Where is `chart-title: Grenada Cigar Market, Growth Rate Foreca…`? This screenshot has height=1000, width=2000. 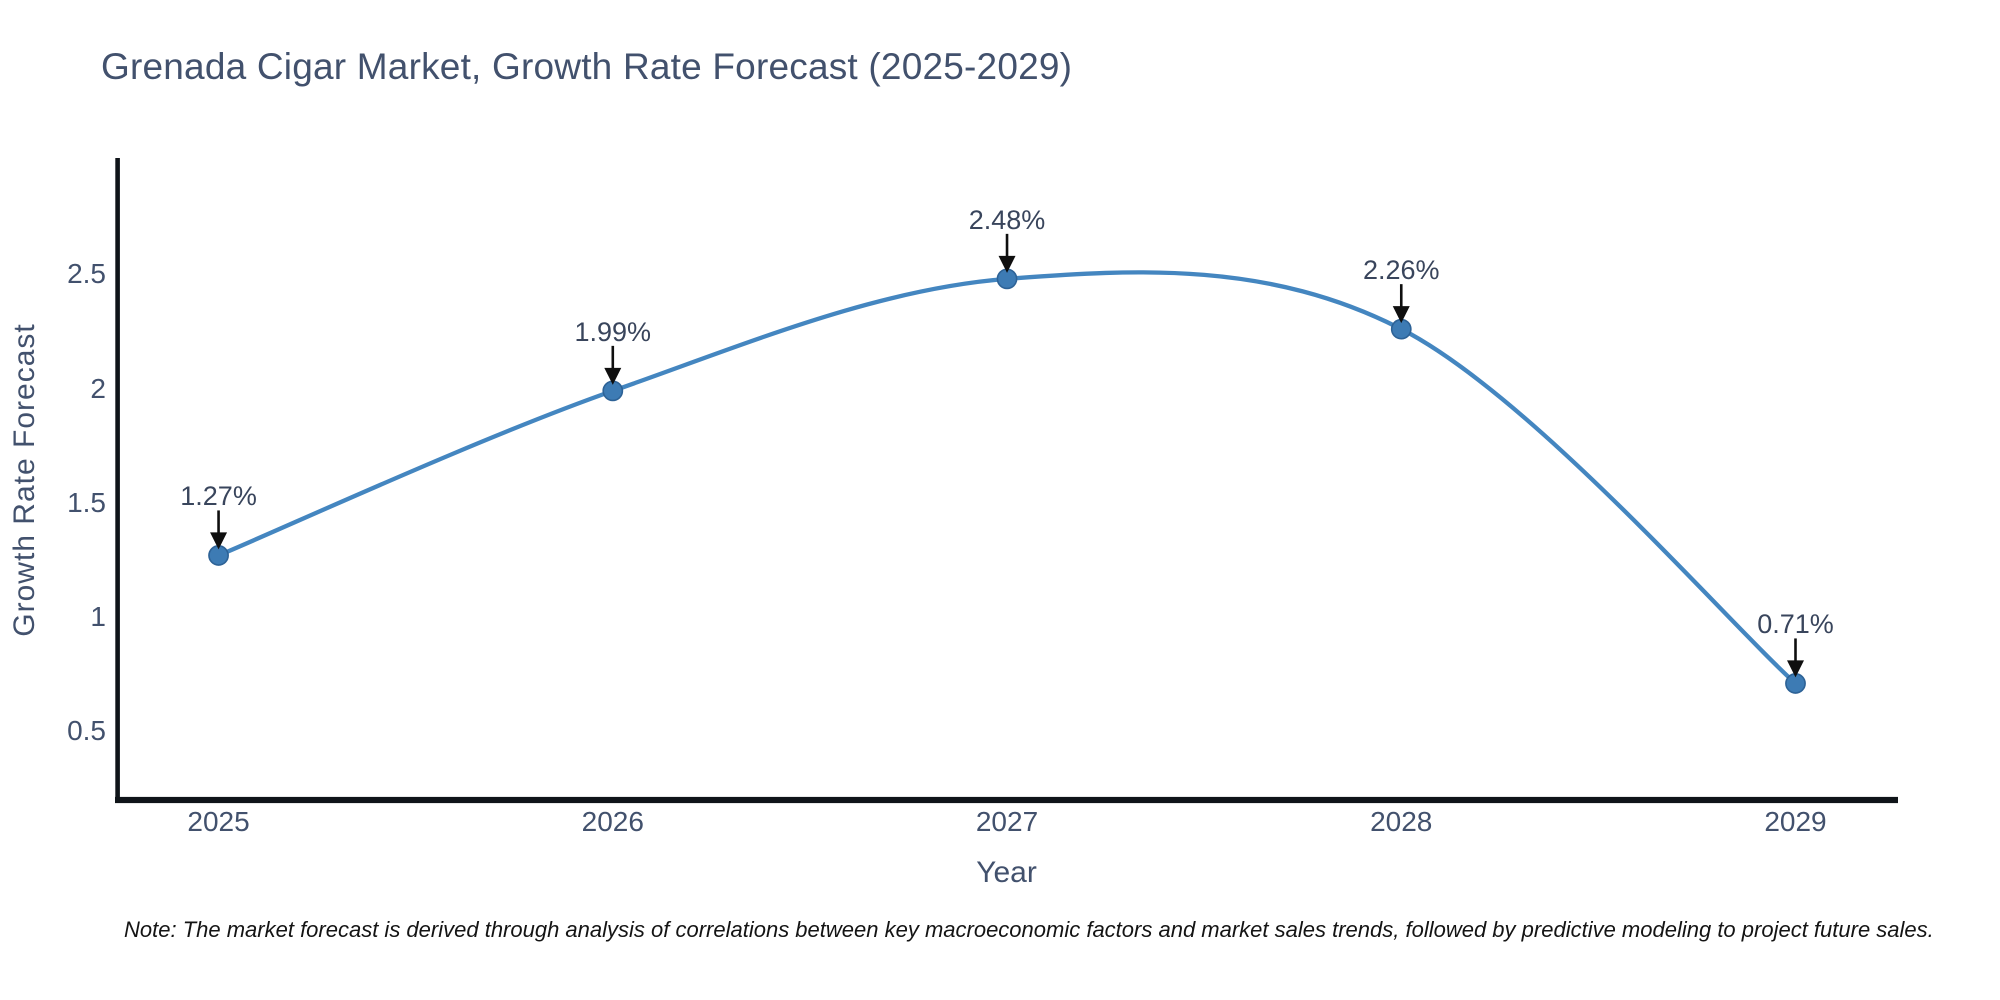
chart-title: Grenada Cigar Market, Growth Rate Foreca… is located at coordinates (587, 66).